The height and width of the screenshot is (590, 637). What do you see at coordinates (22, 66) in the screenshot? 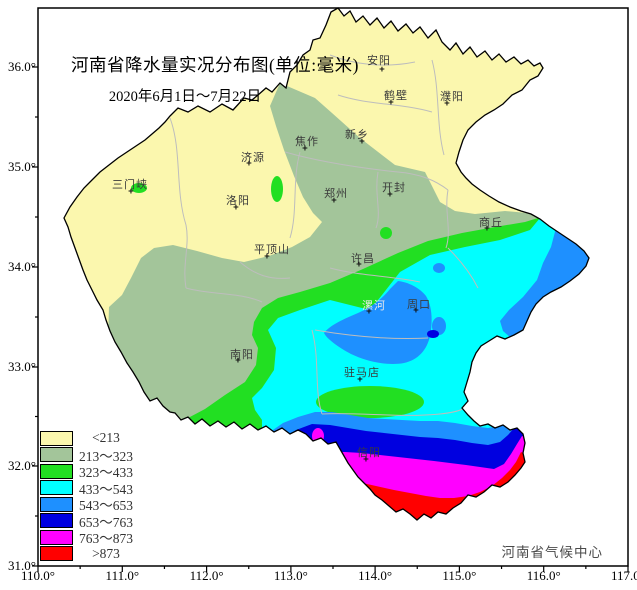
I see `y-tick-label: 36.0°` at bounding box center [22, 66].